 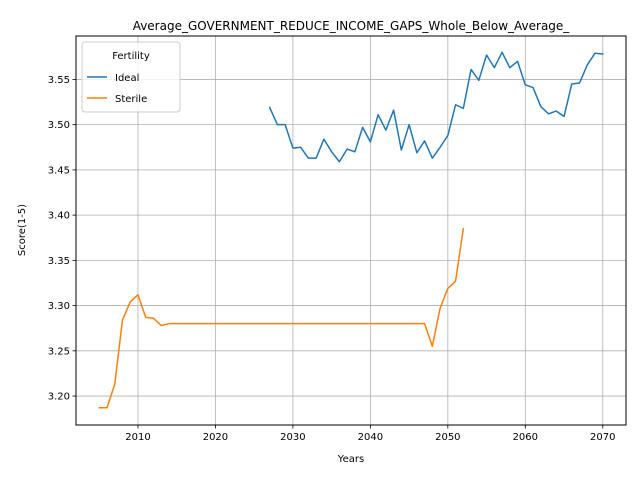 I want to click on y-tick-label: 3.50, so click(x=59, y=125).